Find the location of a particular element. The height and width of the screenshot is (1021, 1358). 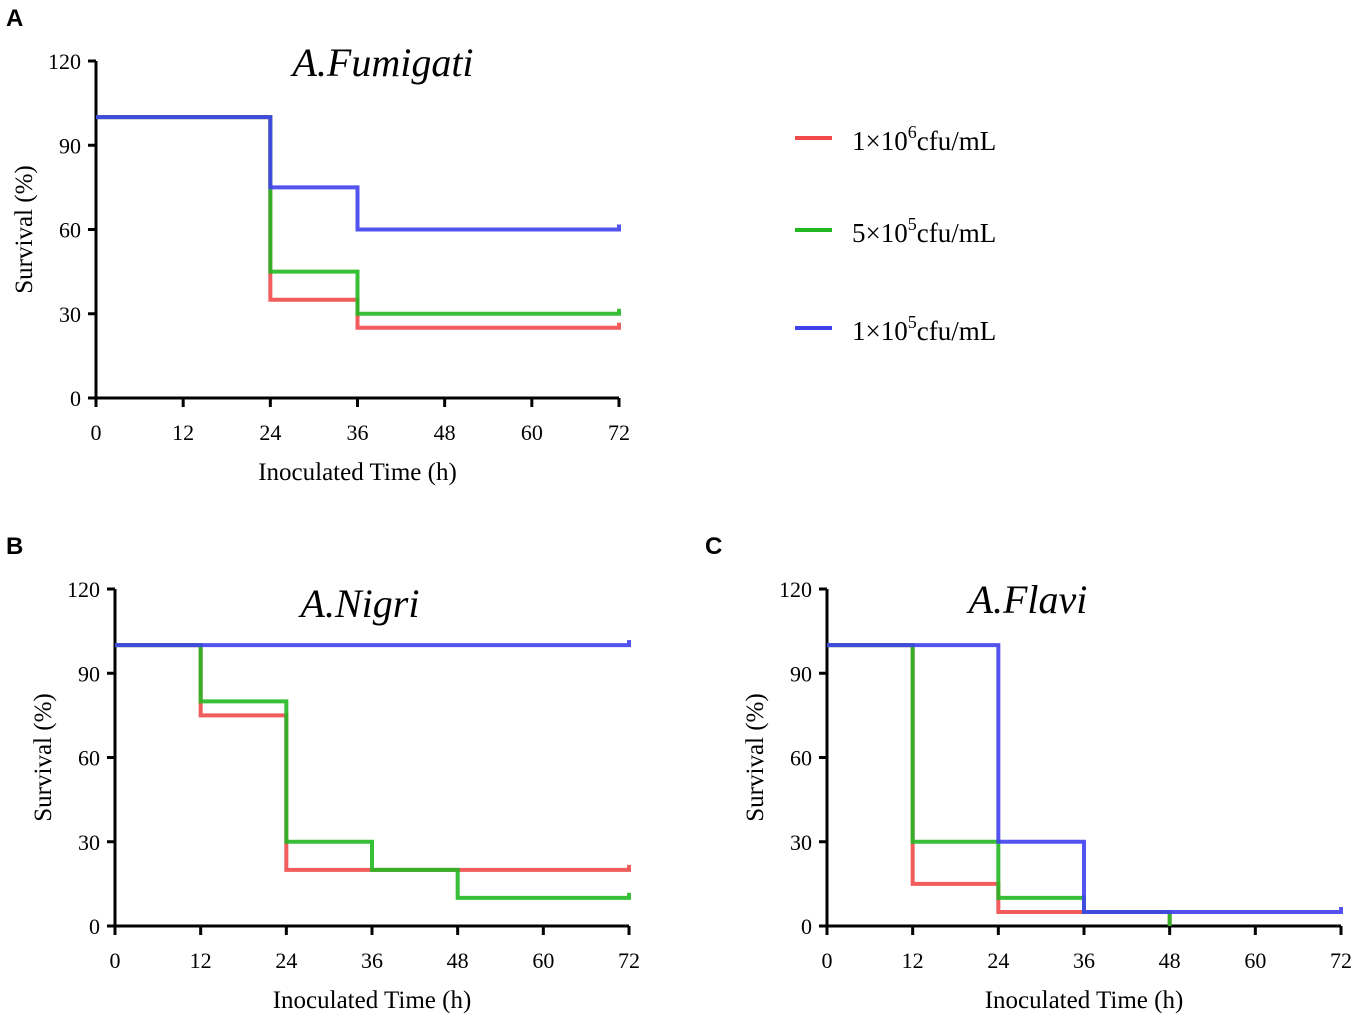

legend-item: 5×105cfu/mL is located at coordinates (895, 231).